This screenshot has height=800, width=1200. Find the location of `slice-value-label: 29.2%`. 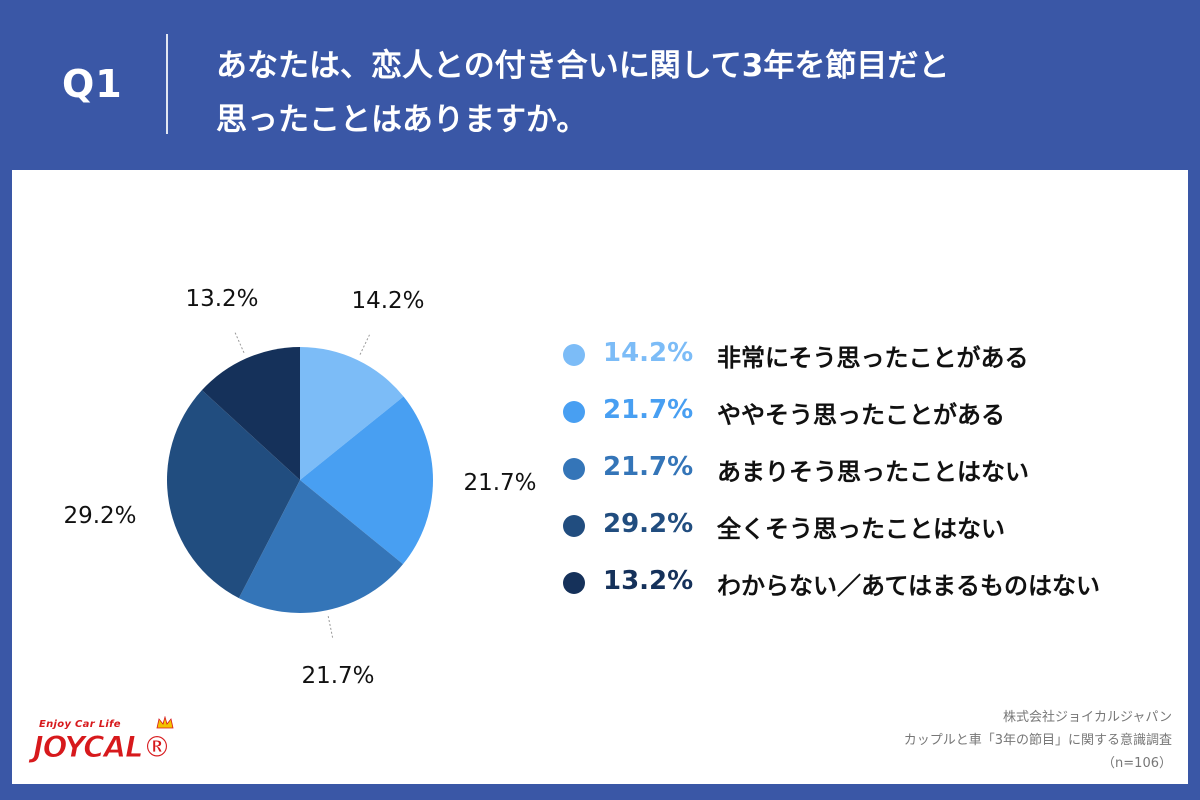

slice-value-label: 29.2% is located at coordinates (99, 516).